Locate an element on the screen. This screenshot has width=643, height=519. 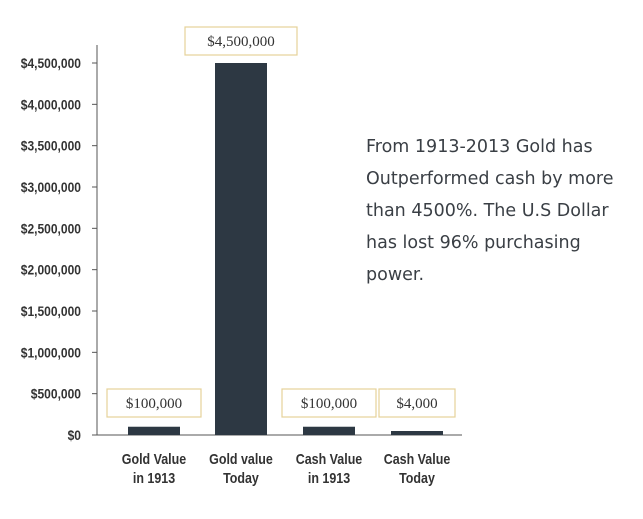
data-label: $4,000 is located at coordinates (416, 404).